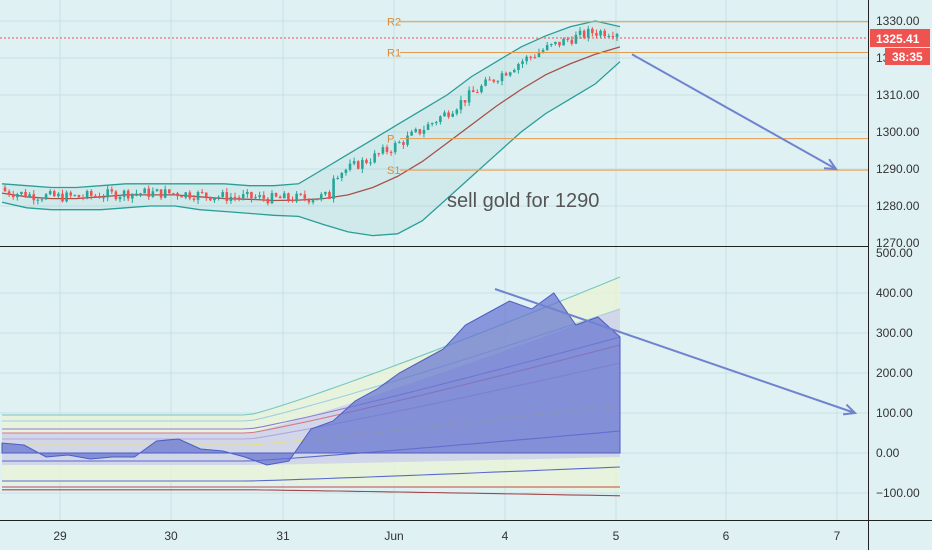  I want to click on pivot-label-r2: R2, so click(394, 23).